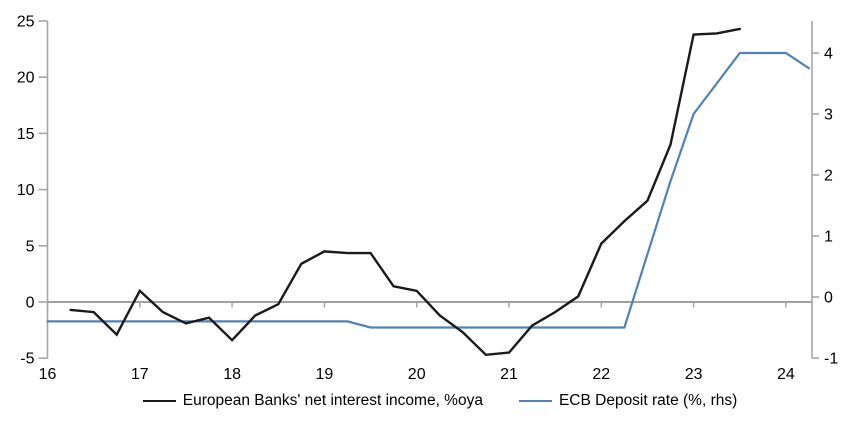 The image size is (852, 427). What do you see at coordinates (140, 374) in the screenshot?
I see `x-axis-tick-label: 17` at bounding box center [140, 374].